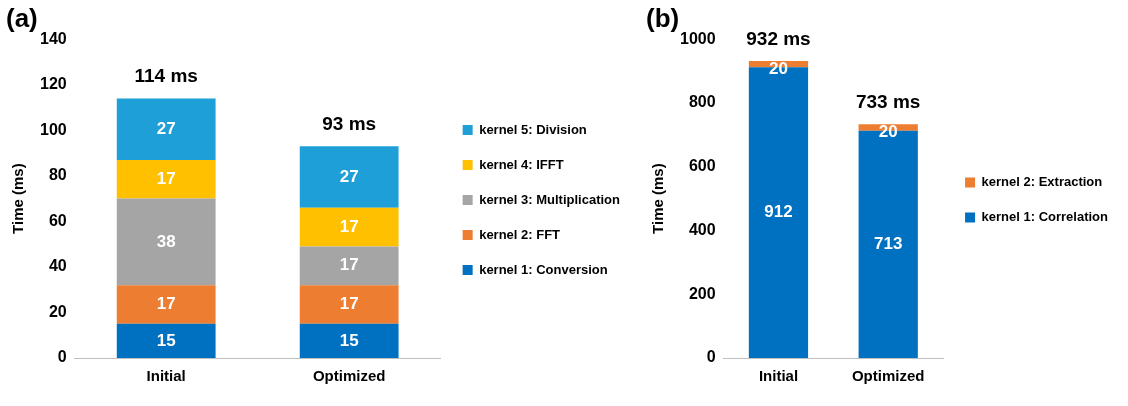 This screenshot has width=1128, height=406. What do you see at coordinates (663, 17) in the screenshot?
I see `chart-title: (b)` at bounding box center [663, 17].